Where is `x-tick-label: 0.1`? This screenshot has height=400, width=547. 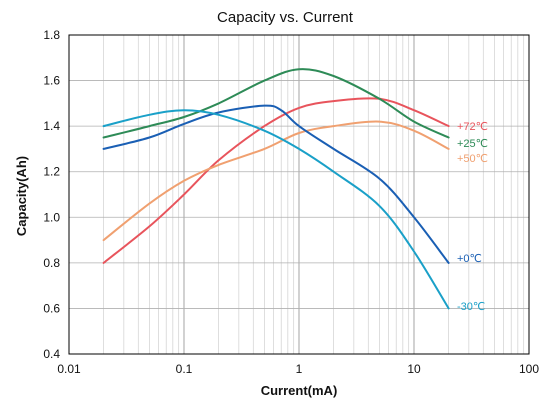
x-tick-label: 0.1 is located at coordinates (184, 369).